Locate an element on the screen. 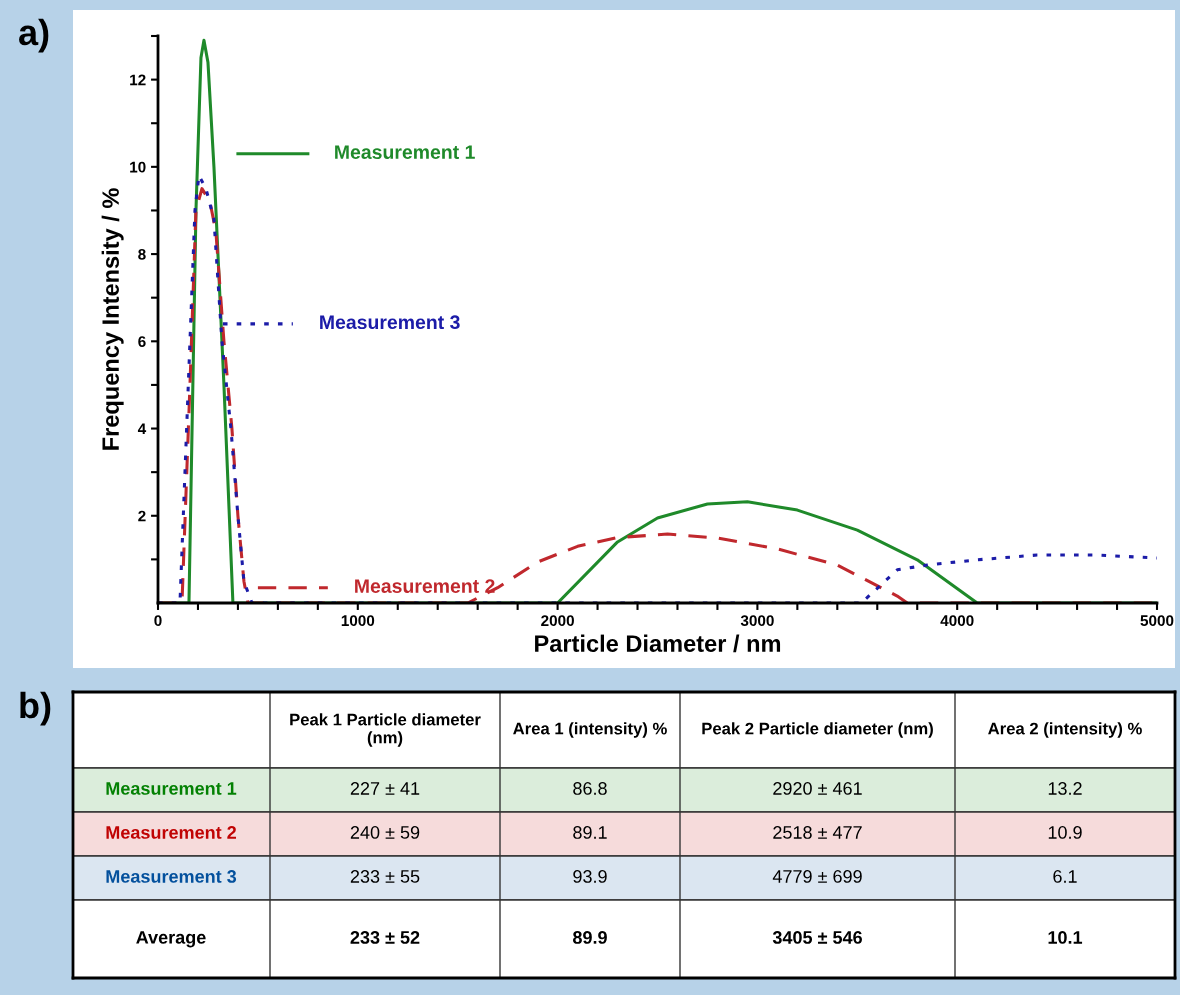 The image size is (1180, 995). text: b) is located at coordinates (35, 708).